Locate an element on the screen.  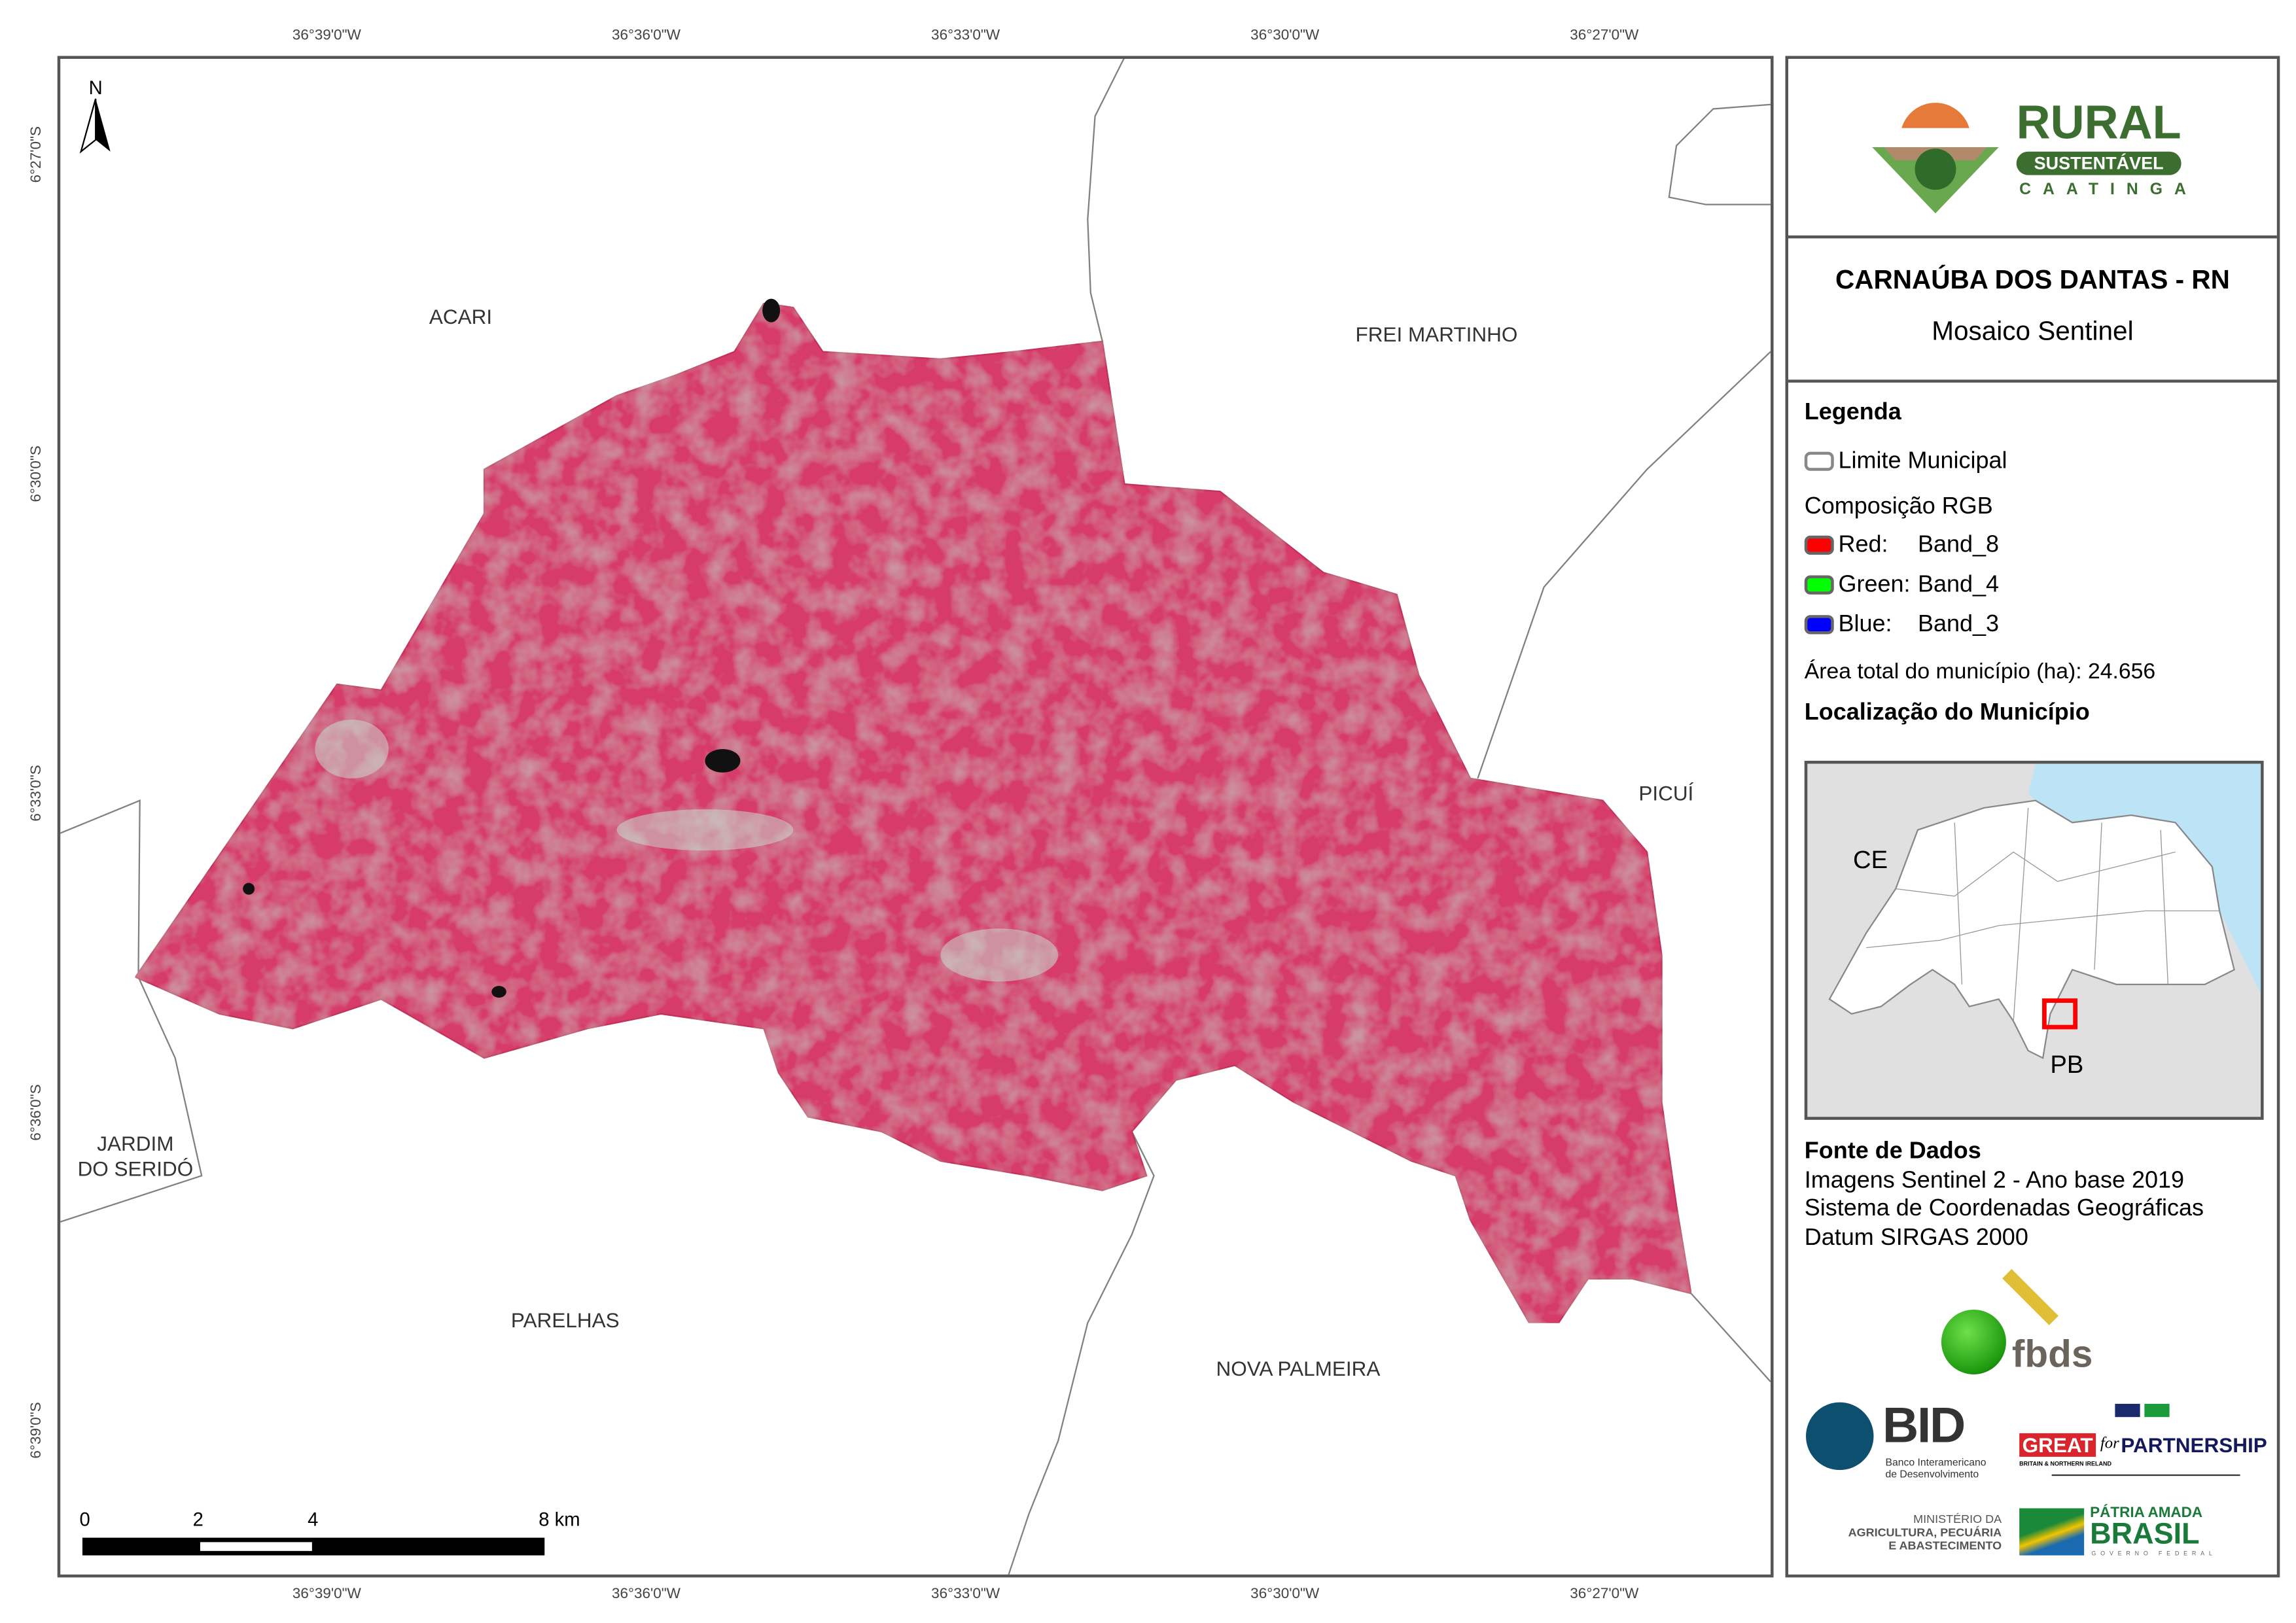
tick-bottom: 36°33'0"W is located at coordinates (965, 1595).